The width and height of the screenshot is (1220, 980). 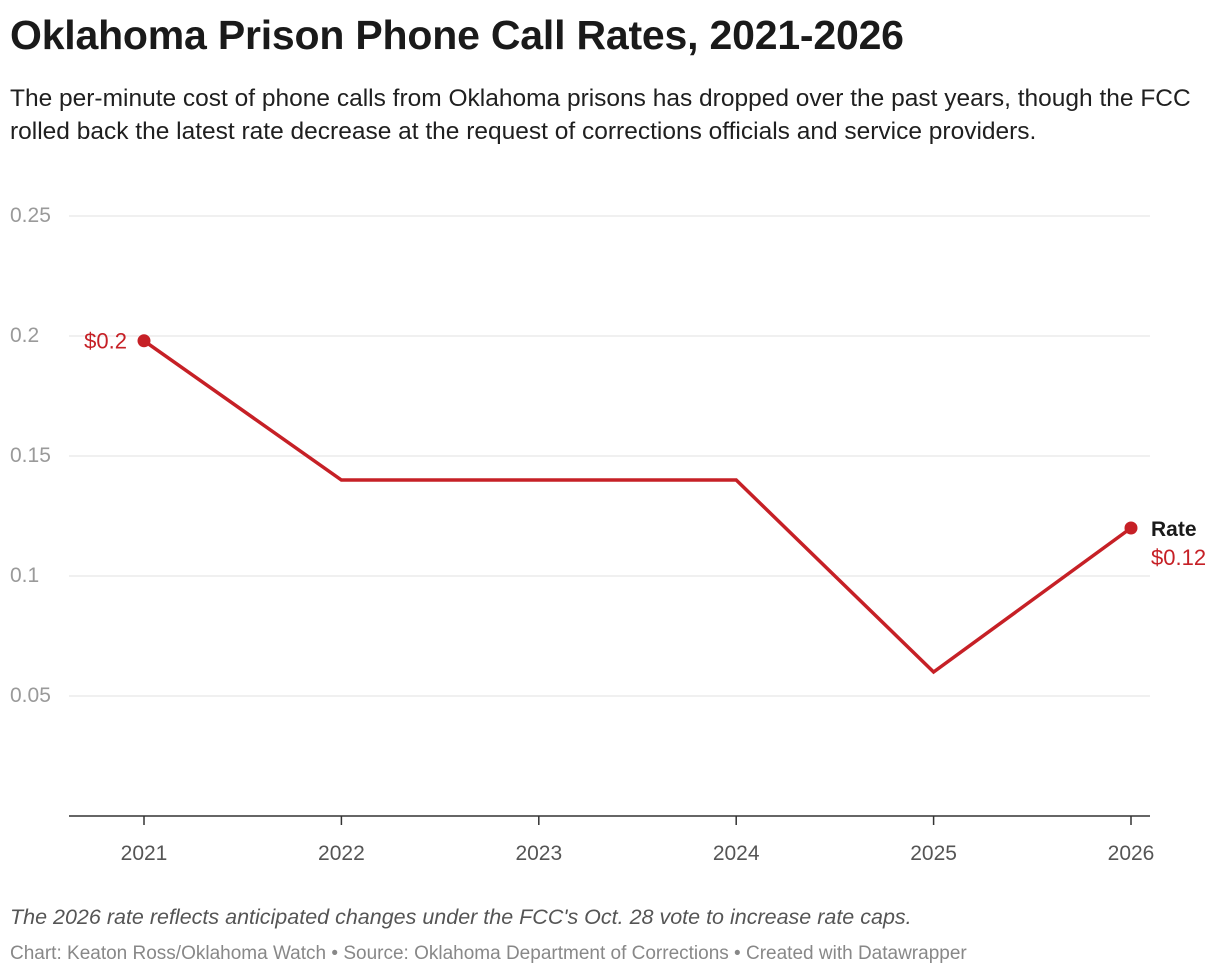 What do you see at coordinates (144, 341) in the screenshot?
I see `data-point-first` at bounding box center [144, 341].